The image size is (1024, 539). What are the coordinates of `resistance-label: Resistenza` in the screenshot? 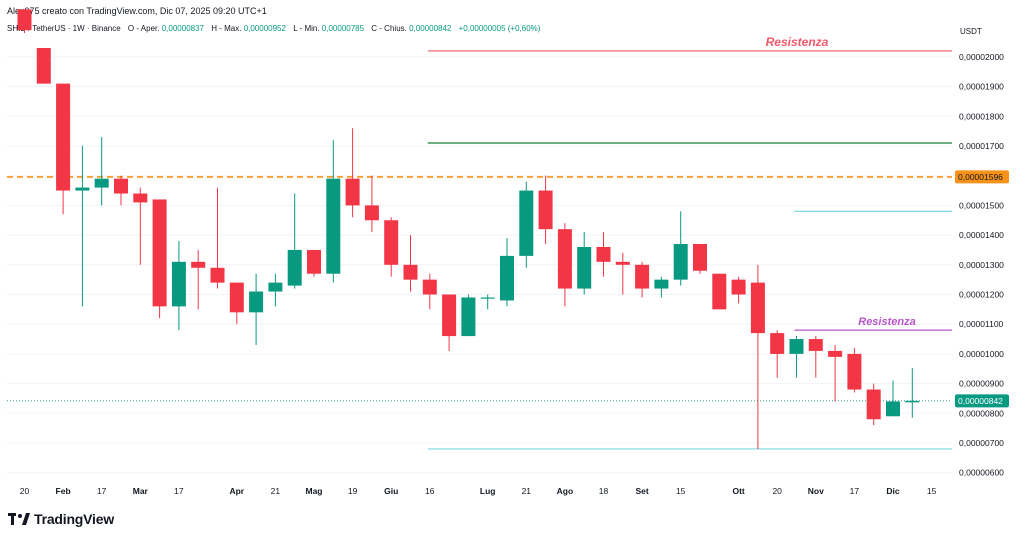 It's located at (797, 42).